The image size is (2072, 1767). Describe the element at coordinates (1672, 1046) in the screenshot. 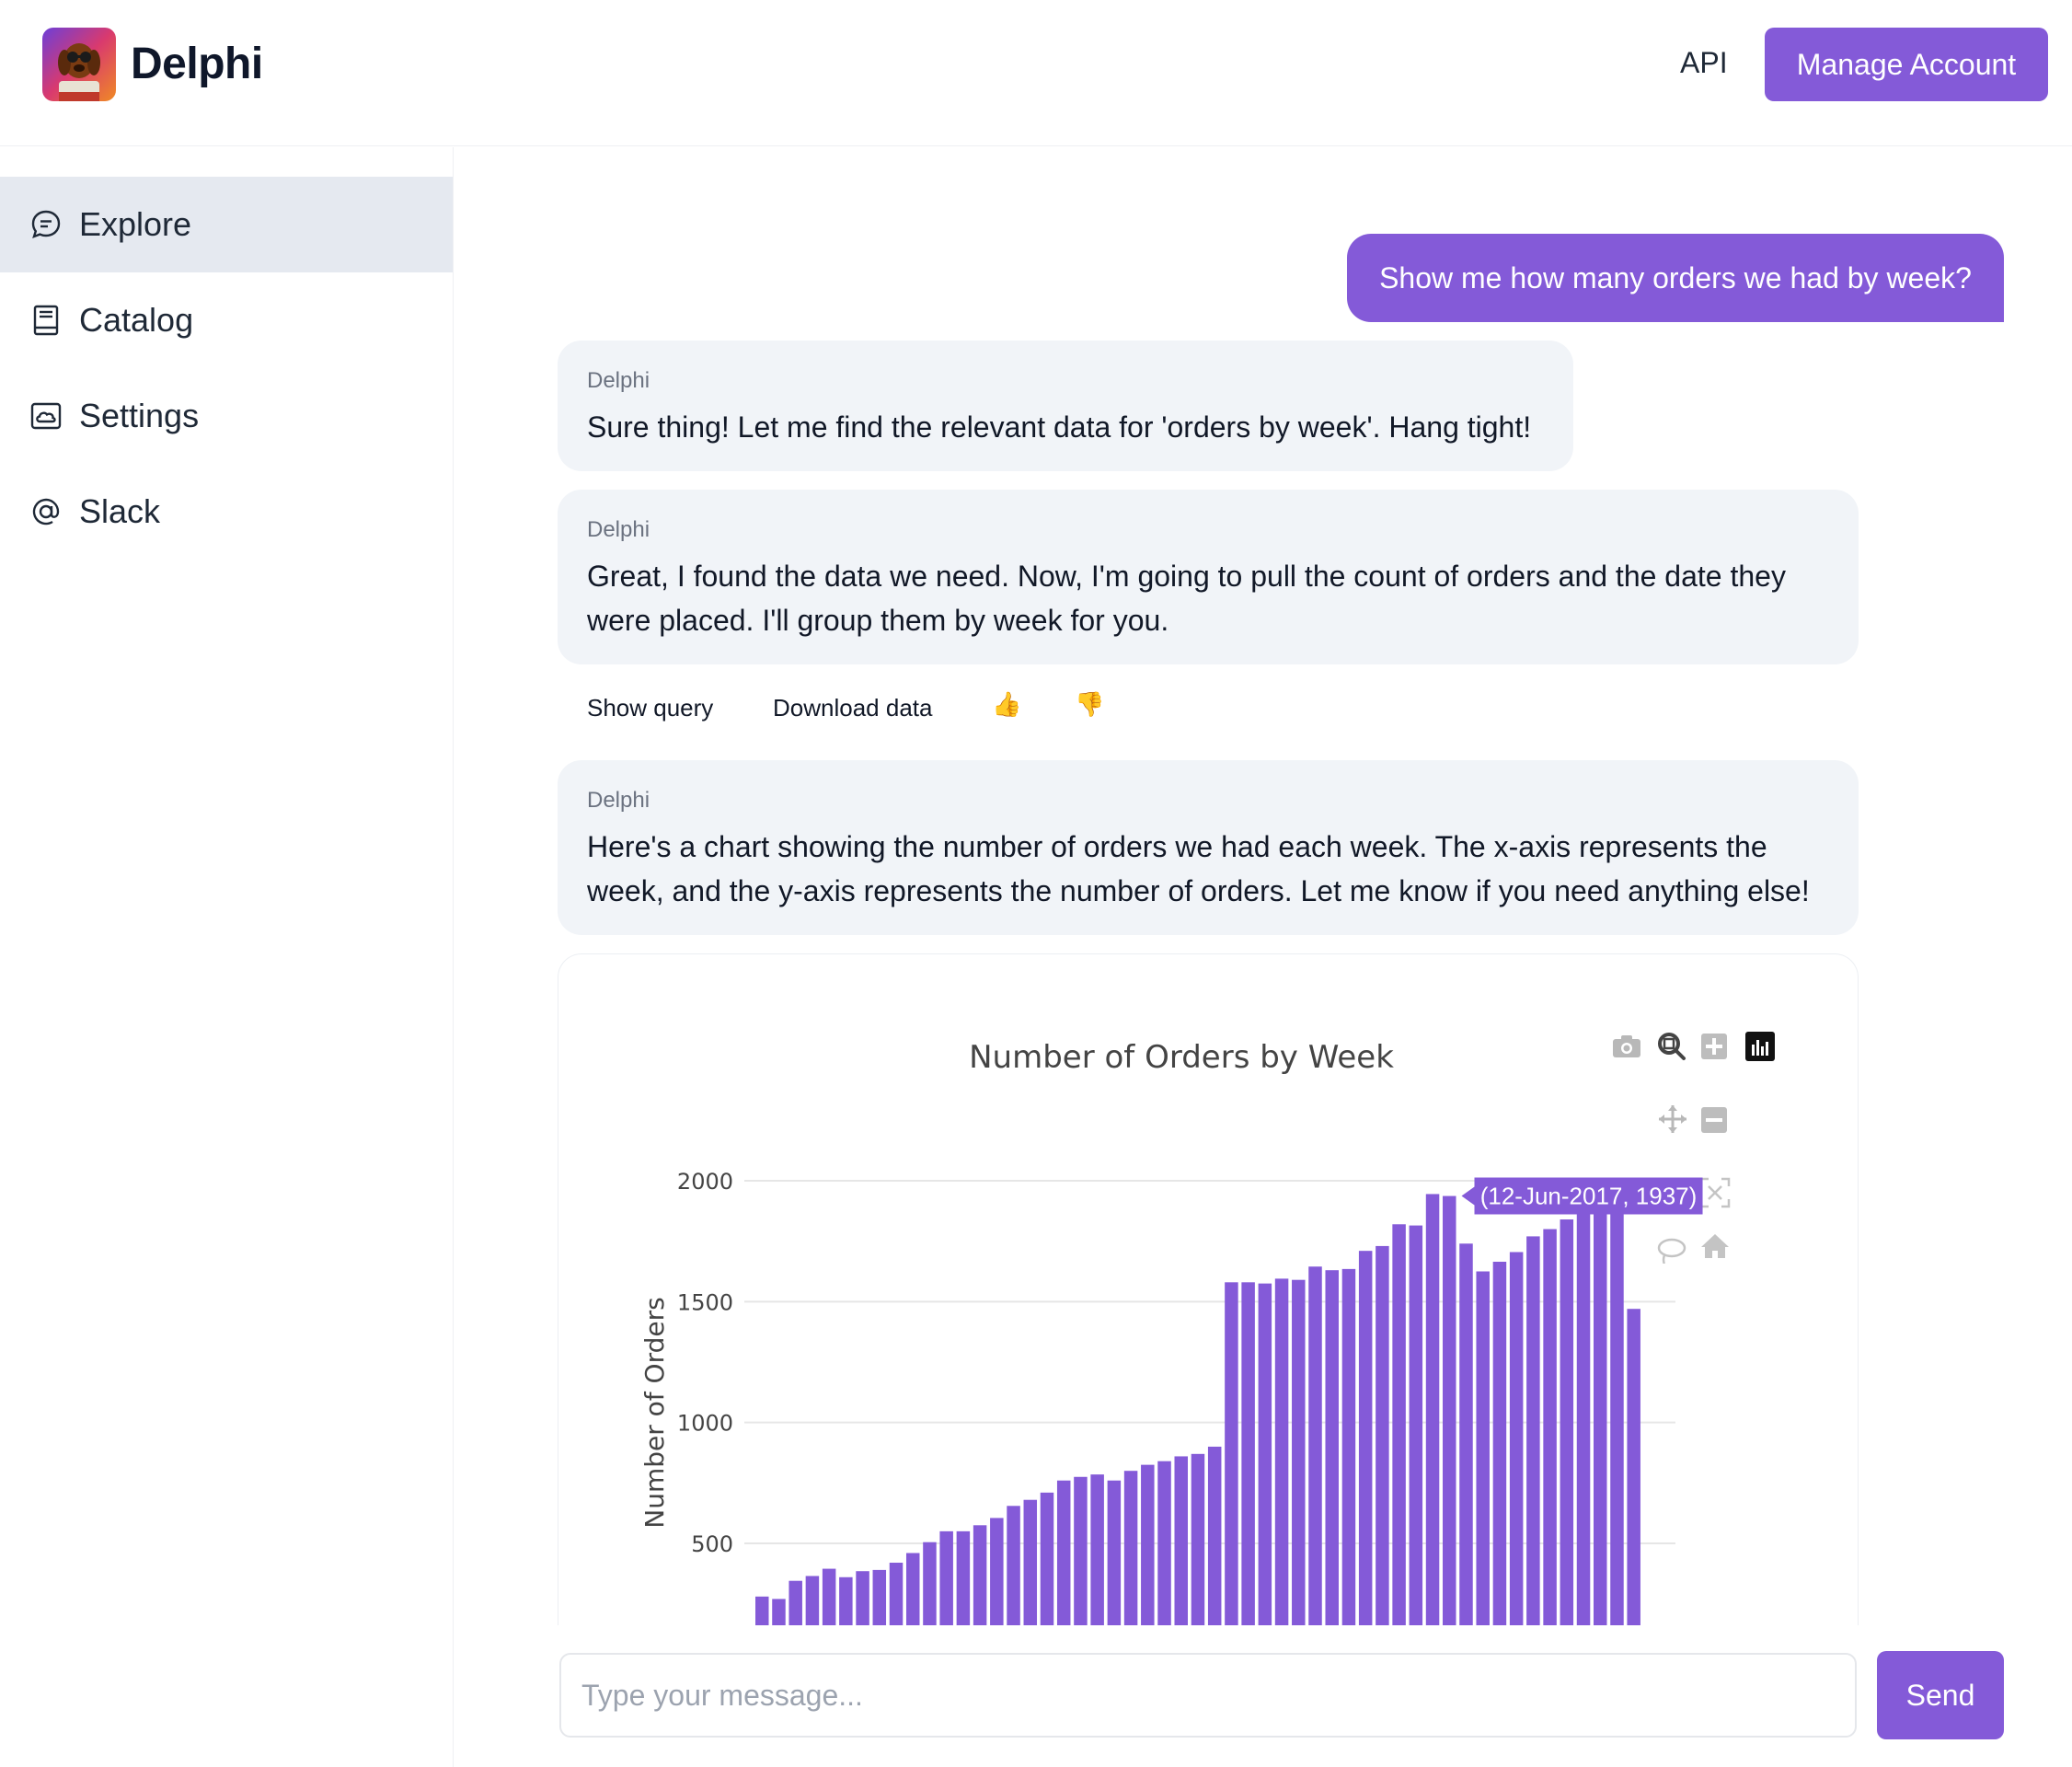

I see `zoom-icon` at that location.